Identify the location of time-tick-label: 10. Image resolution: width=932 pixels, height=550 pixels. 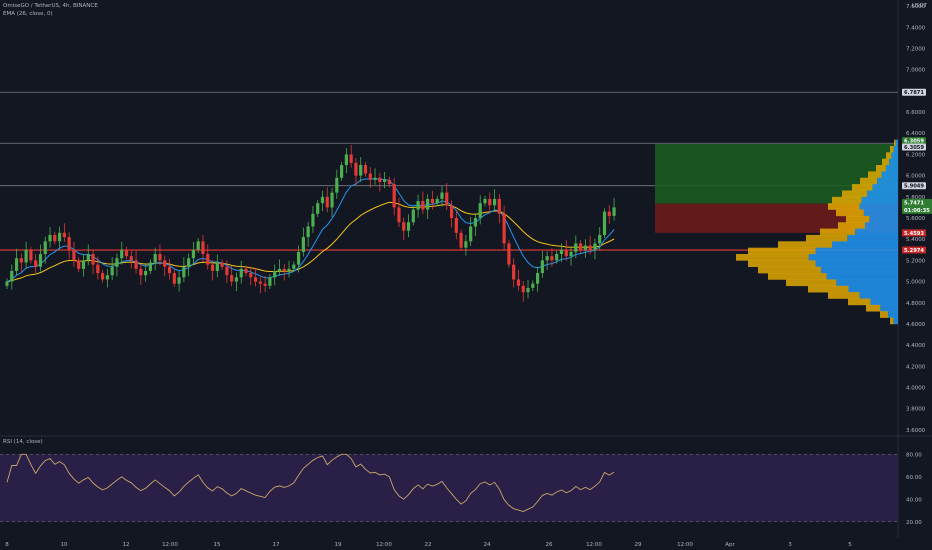
(64, 545).